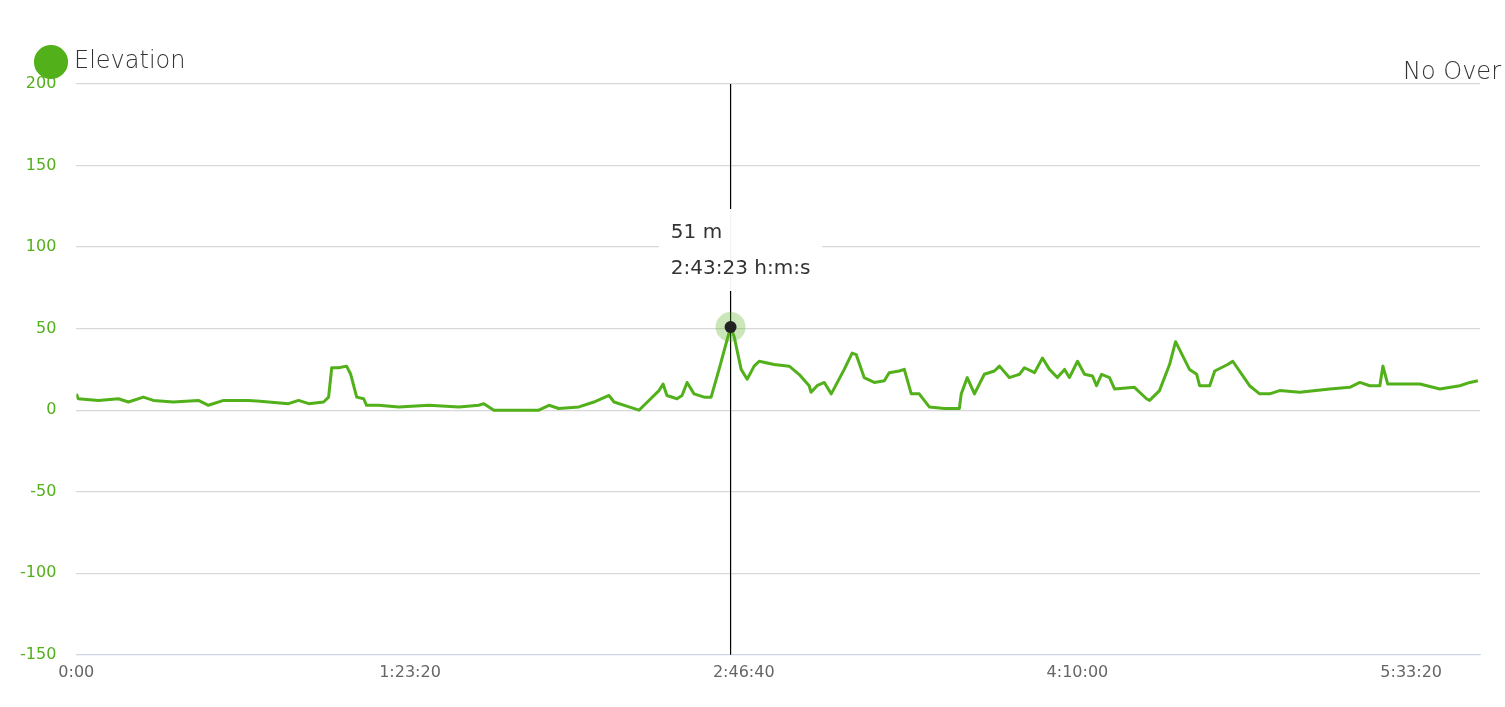 The width and height of the screenshot is (1505, 707). I want to click on x-tick-label: 2:46:40, so click(743, 671).